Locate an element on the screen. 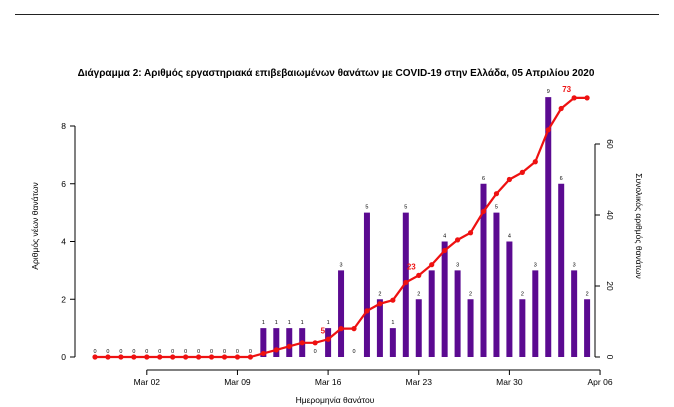 Image resolution: width=674 pixels, height=407 pixels. y-tick-label: 0 is located at coordinates (63, 357).